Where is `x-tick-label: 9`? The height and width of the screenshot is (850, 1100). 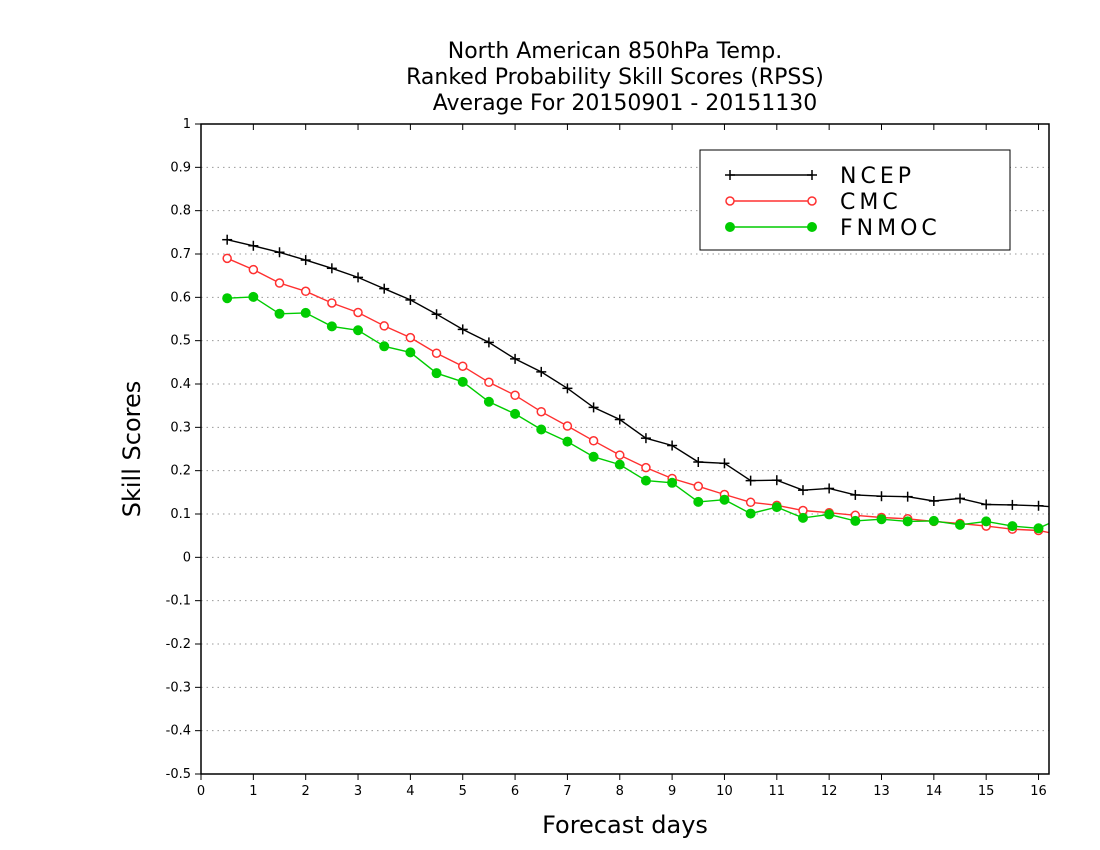
x-tick-label: 9 is located at coordinates (672, 791).